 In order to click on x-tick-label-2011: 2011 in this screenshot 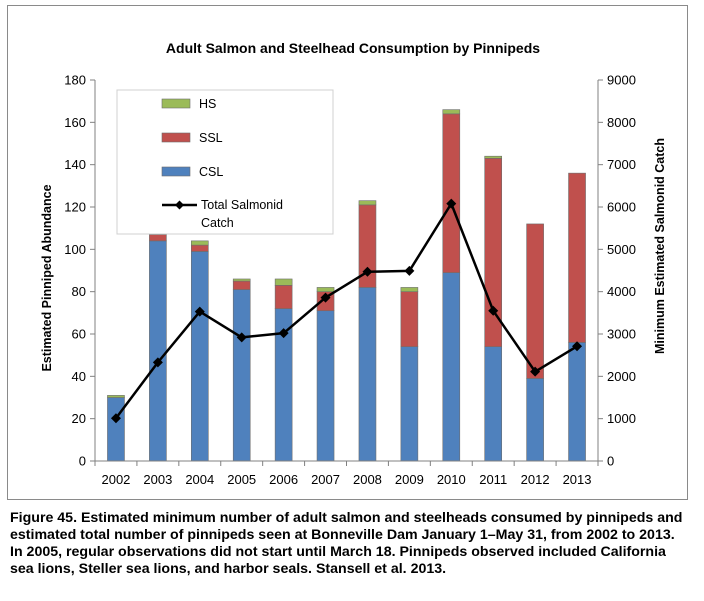, I will do `click(493, 479)`.